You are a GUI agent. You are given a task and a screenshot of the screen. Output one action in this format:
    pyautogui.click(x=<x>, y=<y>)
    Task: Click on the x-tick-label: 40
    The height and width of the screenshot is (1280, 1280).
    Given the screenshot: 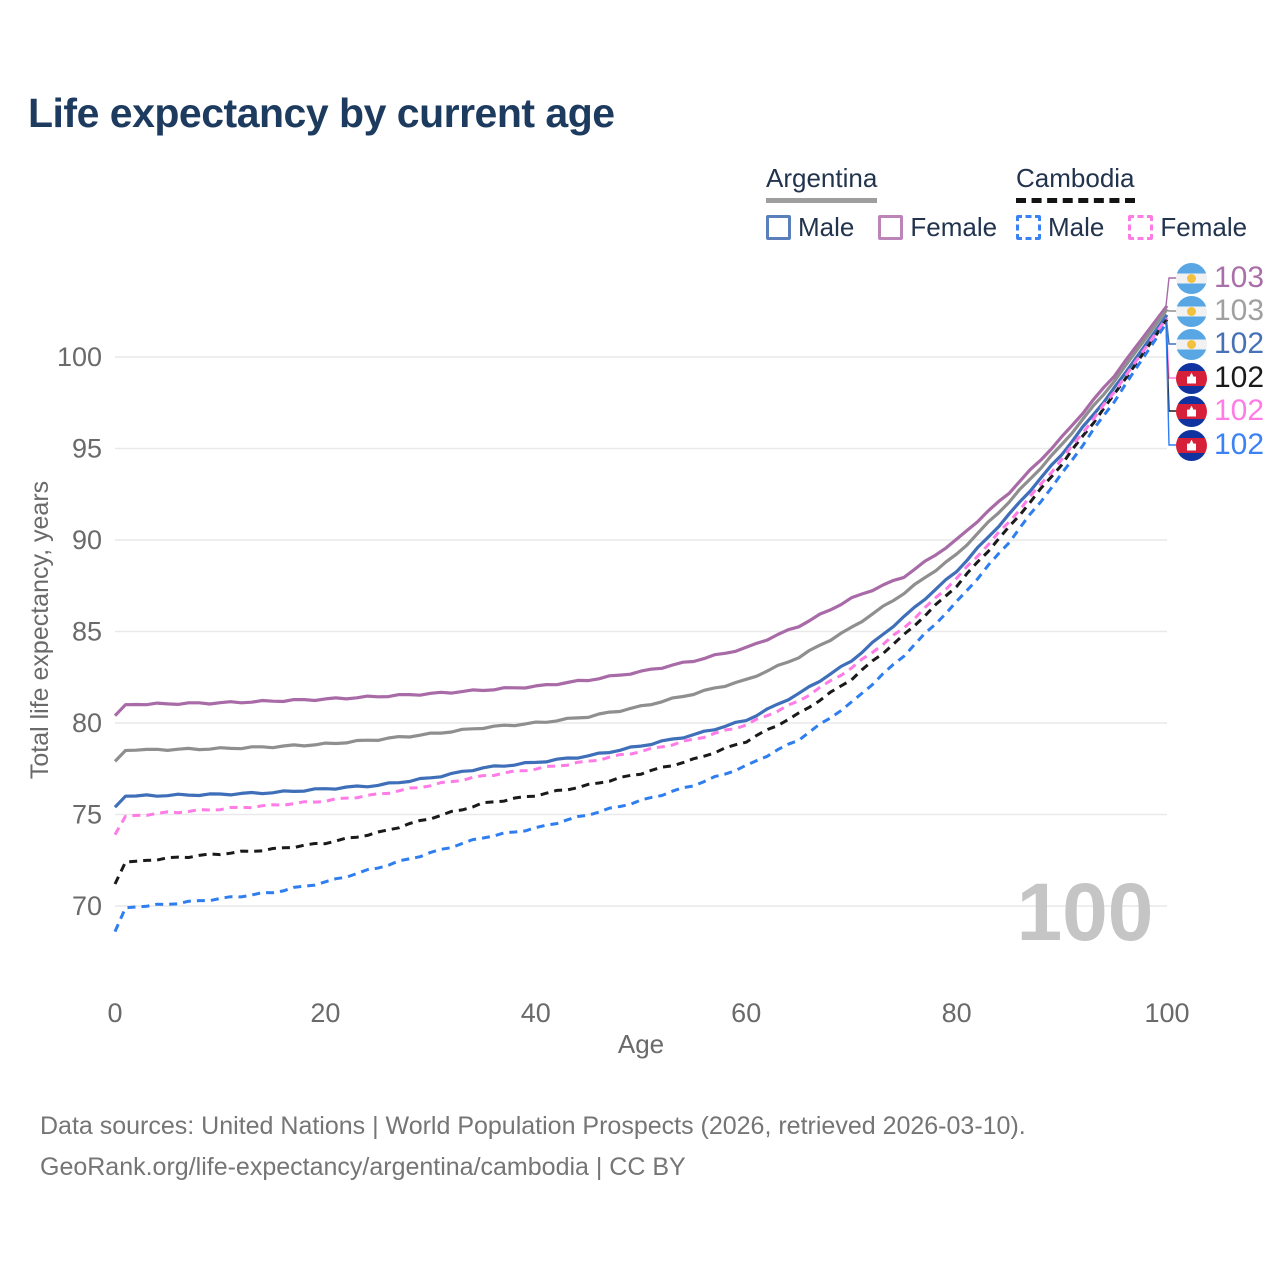 What is the action you would take?
    pyautogui.click(x=536, y=1013)
    